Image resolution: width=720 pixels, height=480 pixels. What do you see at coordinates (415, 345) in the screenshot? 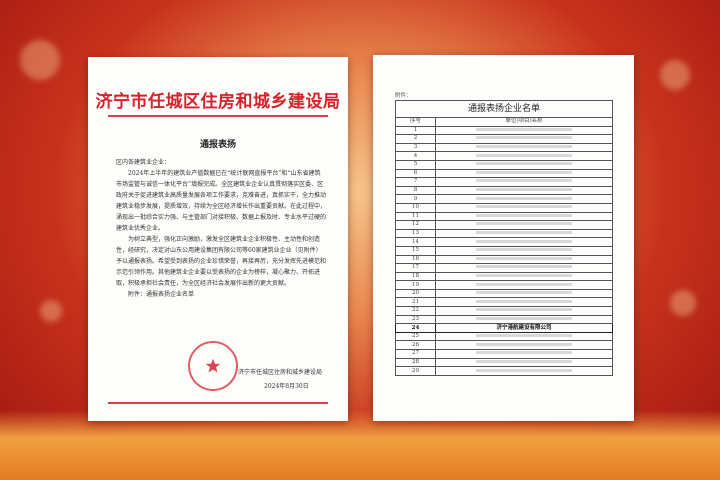
I see `row-index: 26` at bounding box center [415, 345].